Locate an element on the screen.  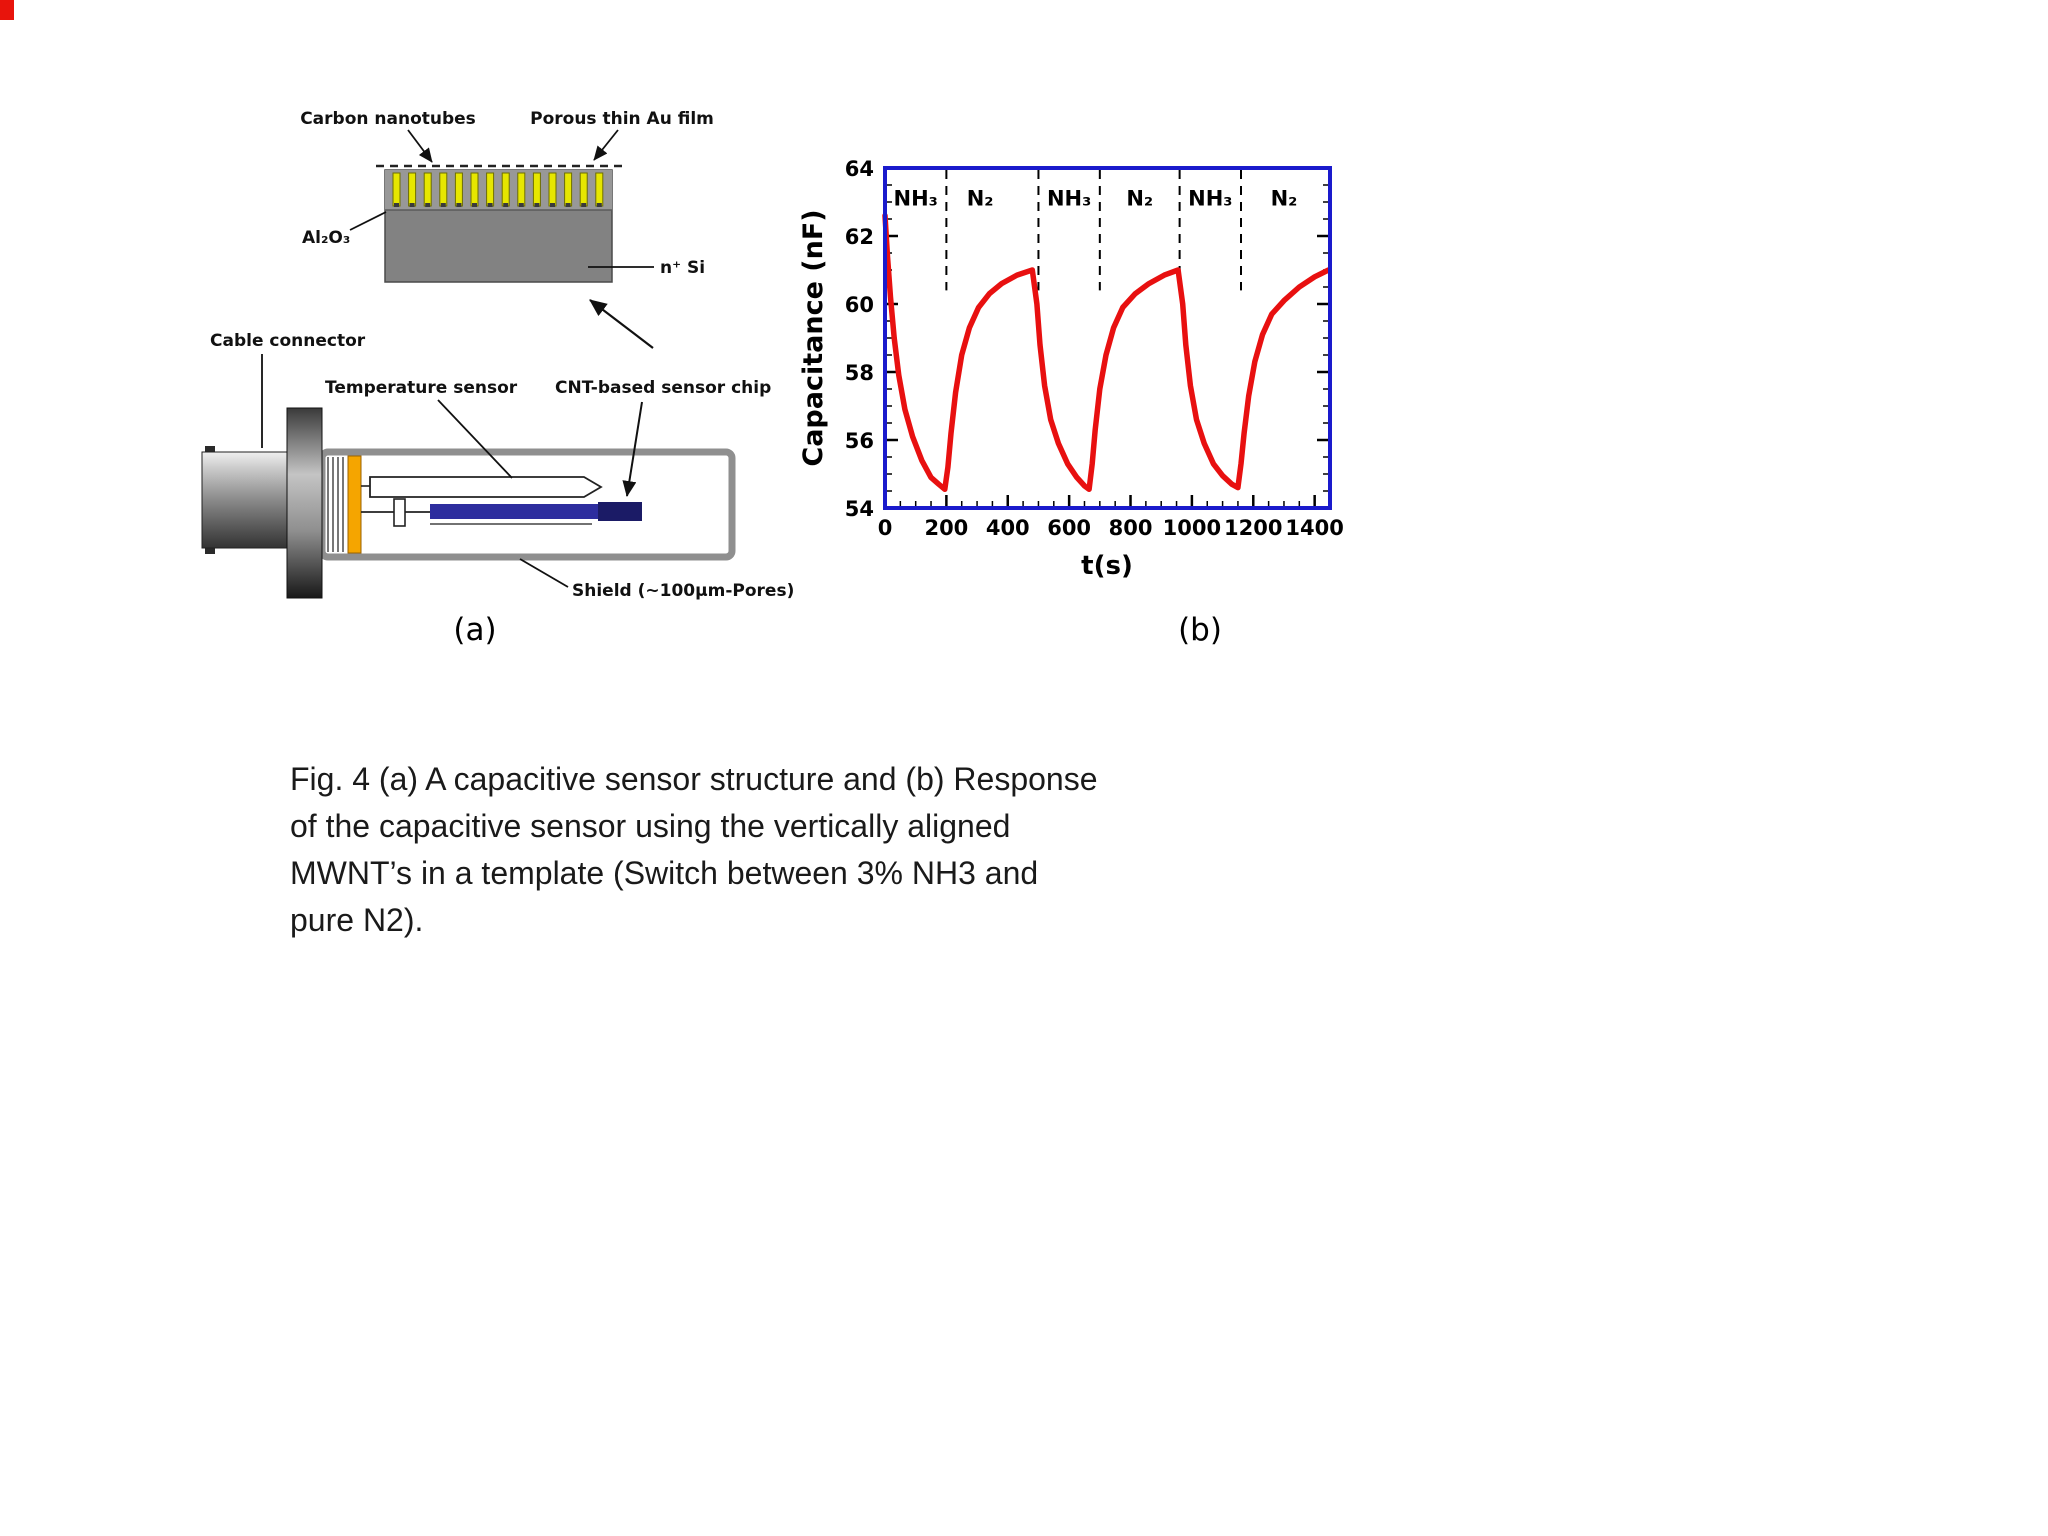
cnt-sensor-chip-pointer is located at coordinates (632, 449).